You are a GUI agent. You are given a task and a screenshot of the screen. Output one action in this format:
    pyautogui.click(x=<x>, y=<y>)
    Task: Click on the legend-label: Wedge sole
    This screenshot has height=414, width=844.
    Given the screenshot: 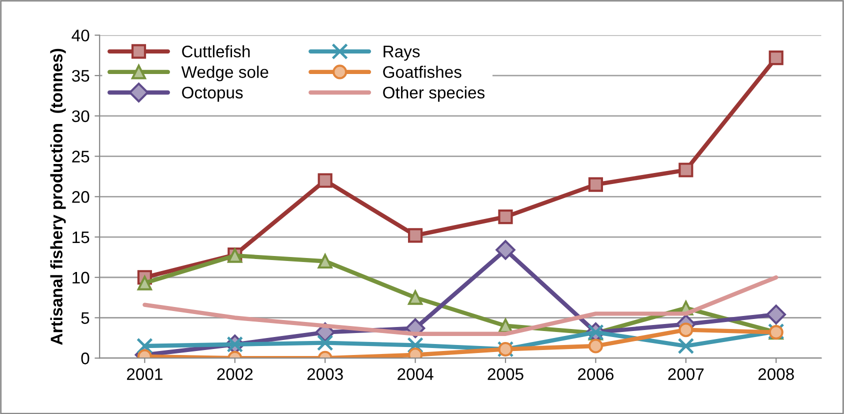 What is the action you would take?
    pyautogui.click(x=224, y=74)
    